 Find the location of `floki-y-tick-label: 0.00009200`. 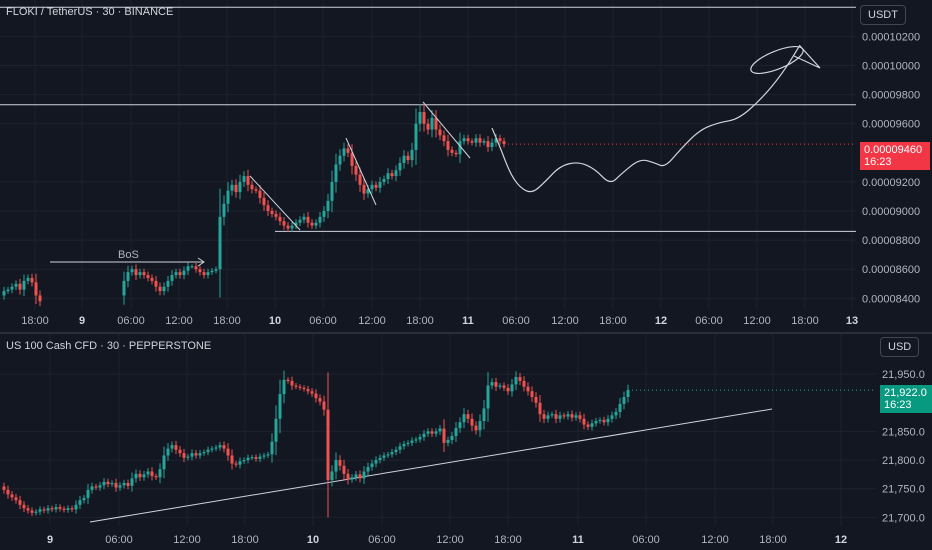

floki-y-tick-label: 0.00009200 is located at coordinates (891, 183).